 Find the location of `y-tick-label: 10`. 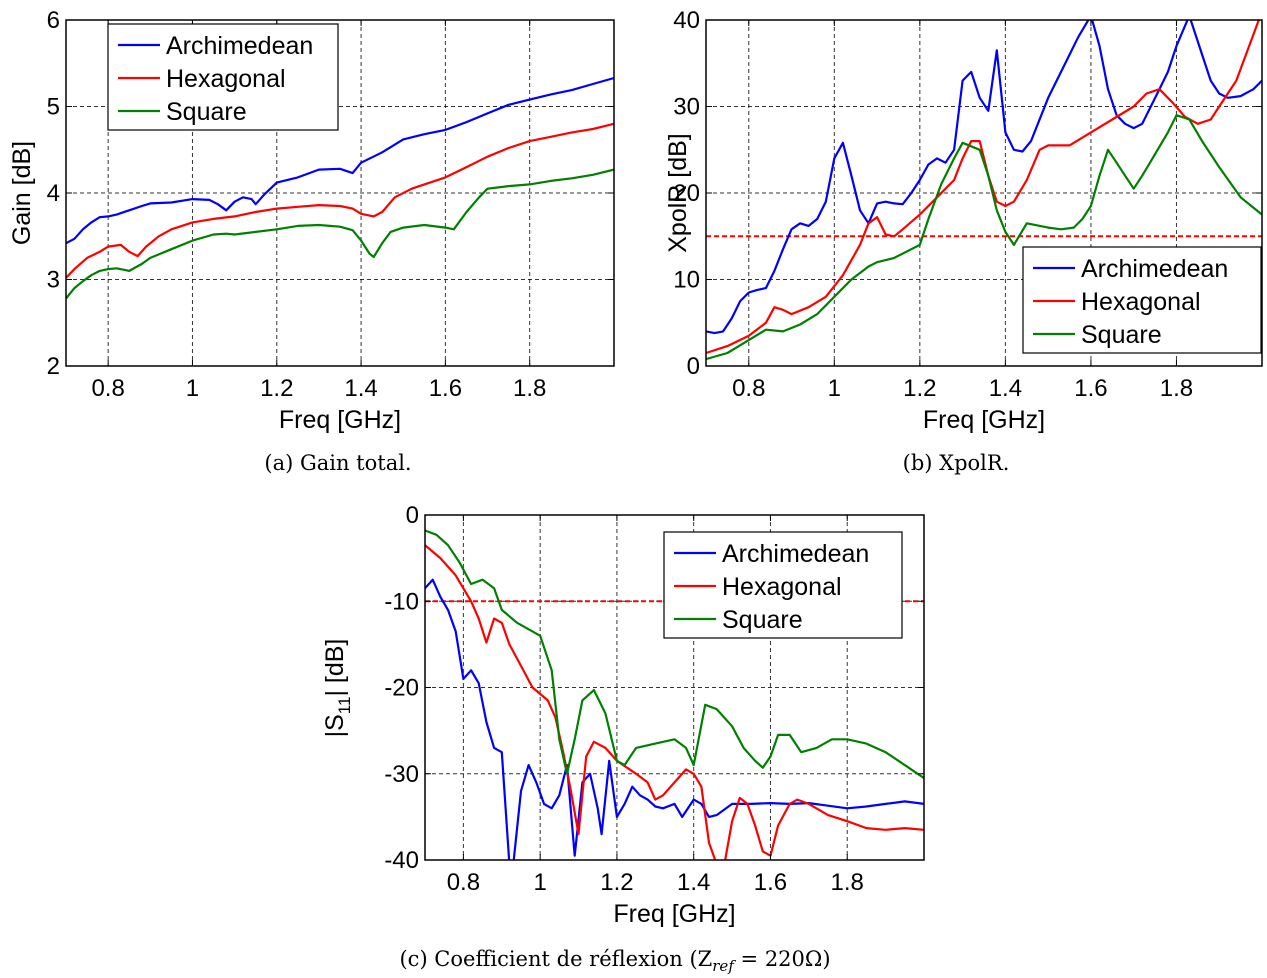

y-tick-label: 10 is located at coordinates (686, 280).